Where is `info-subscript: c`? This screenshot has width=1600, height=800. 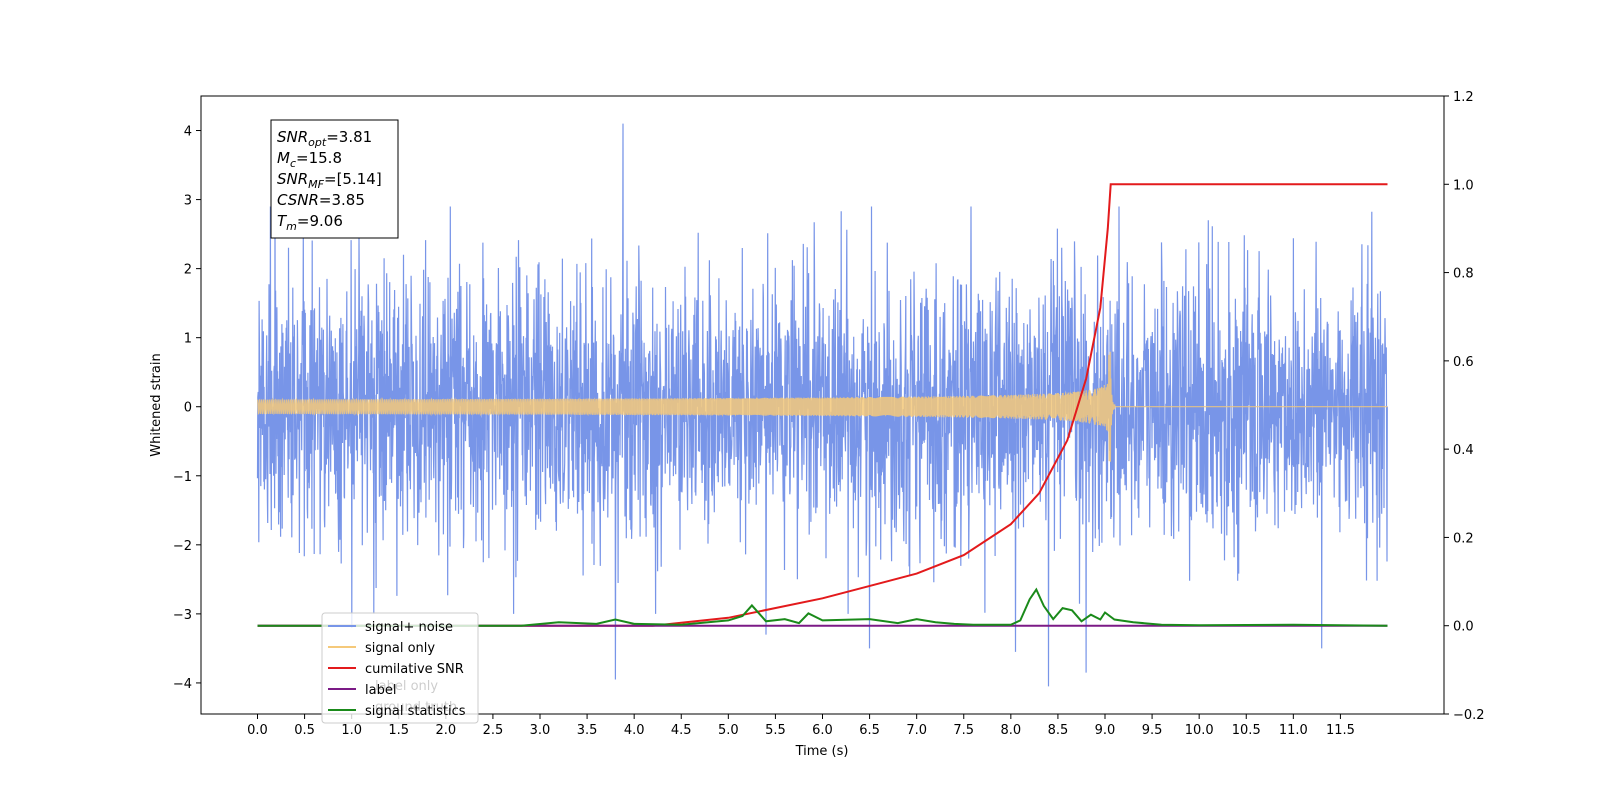
info-subscript: c is located at coordinates (293, 163).